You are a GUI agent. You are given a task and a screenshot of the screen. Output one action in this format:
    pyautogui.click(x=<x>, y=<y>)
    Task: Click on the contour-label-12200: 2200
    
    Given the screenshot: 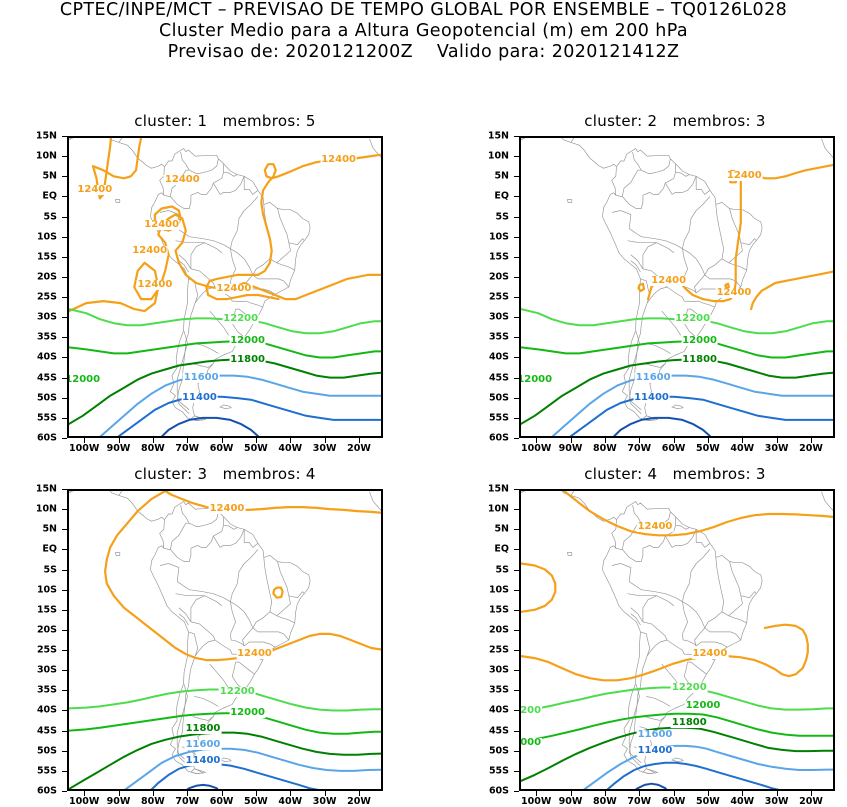 What is the action you would take?
    pyautogui.click(x=532, y=710)
    